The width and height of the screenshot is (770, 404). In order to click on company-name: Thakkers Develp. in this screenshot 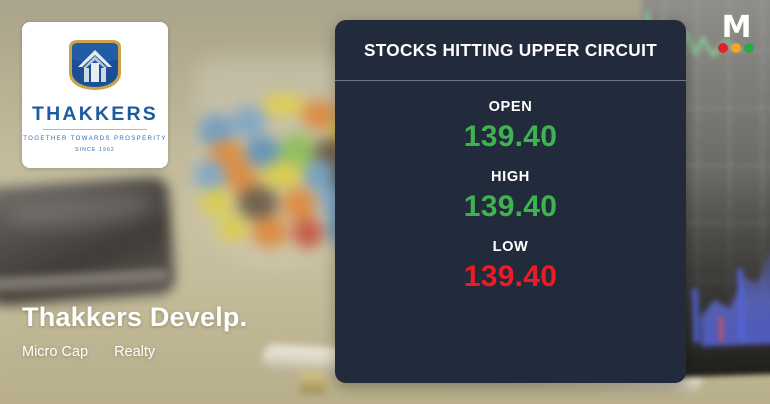, I will do `click(135, 317)`.